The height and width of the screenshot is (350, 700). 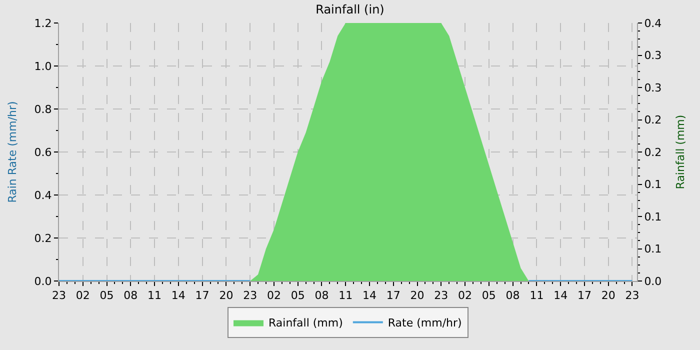 I want to click on y2-tick-label: 0.0, so click(x=653, y=281).